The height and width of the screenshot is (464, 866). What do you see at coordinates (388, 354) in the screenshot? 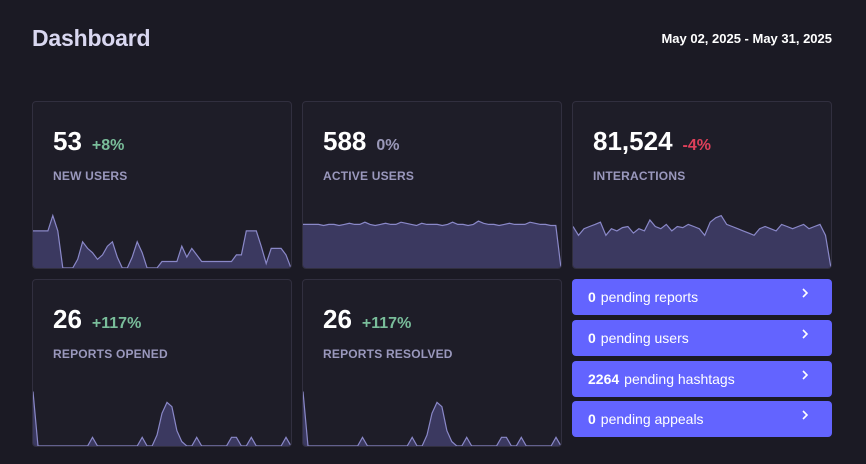
I see `metric-label: REPORTS RESOLVED` at bounding box center [388, 354].